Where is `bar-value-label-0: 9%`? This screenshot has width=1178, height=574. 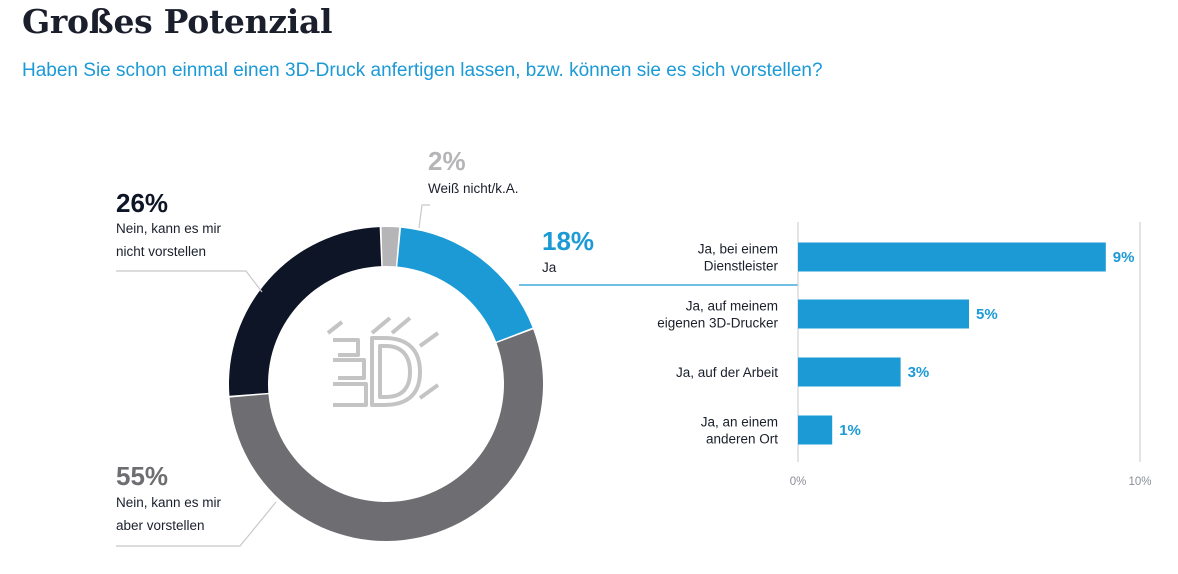
bar-value-label-0: 9% is located at coordinates (1124, 257).